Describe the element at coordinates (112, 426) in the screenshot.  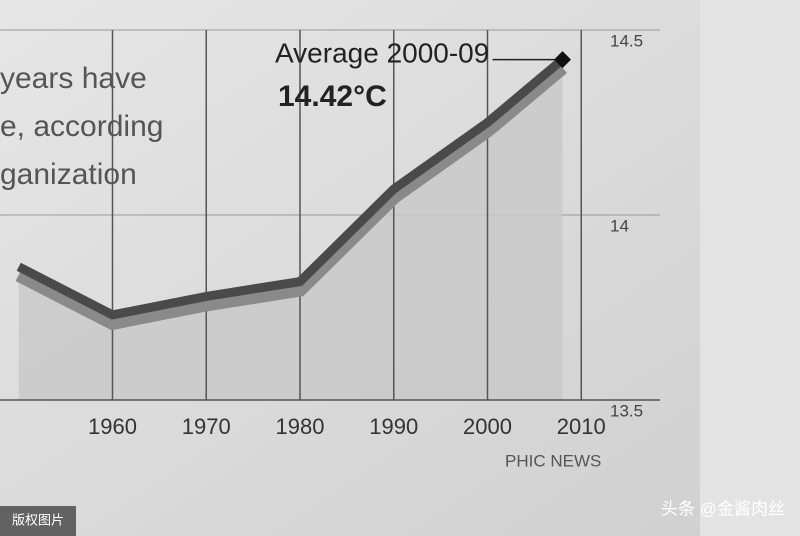
I see `x-tick-label: 1960` at that location.